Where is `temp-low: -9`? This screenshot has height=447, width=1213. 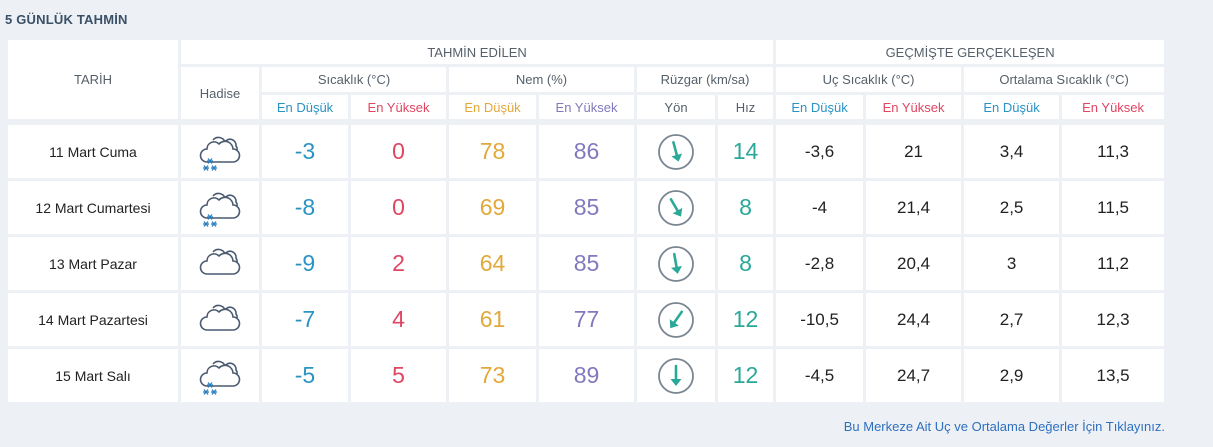 temp-low: -9 is located at coordinates (305, 263).